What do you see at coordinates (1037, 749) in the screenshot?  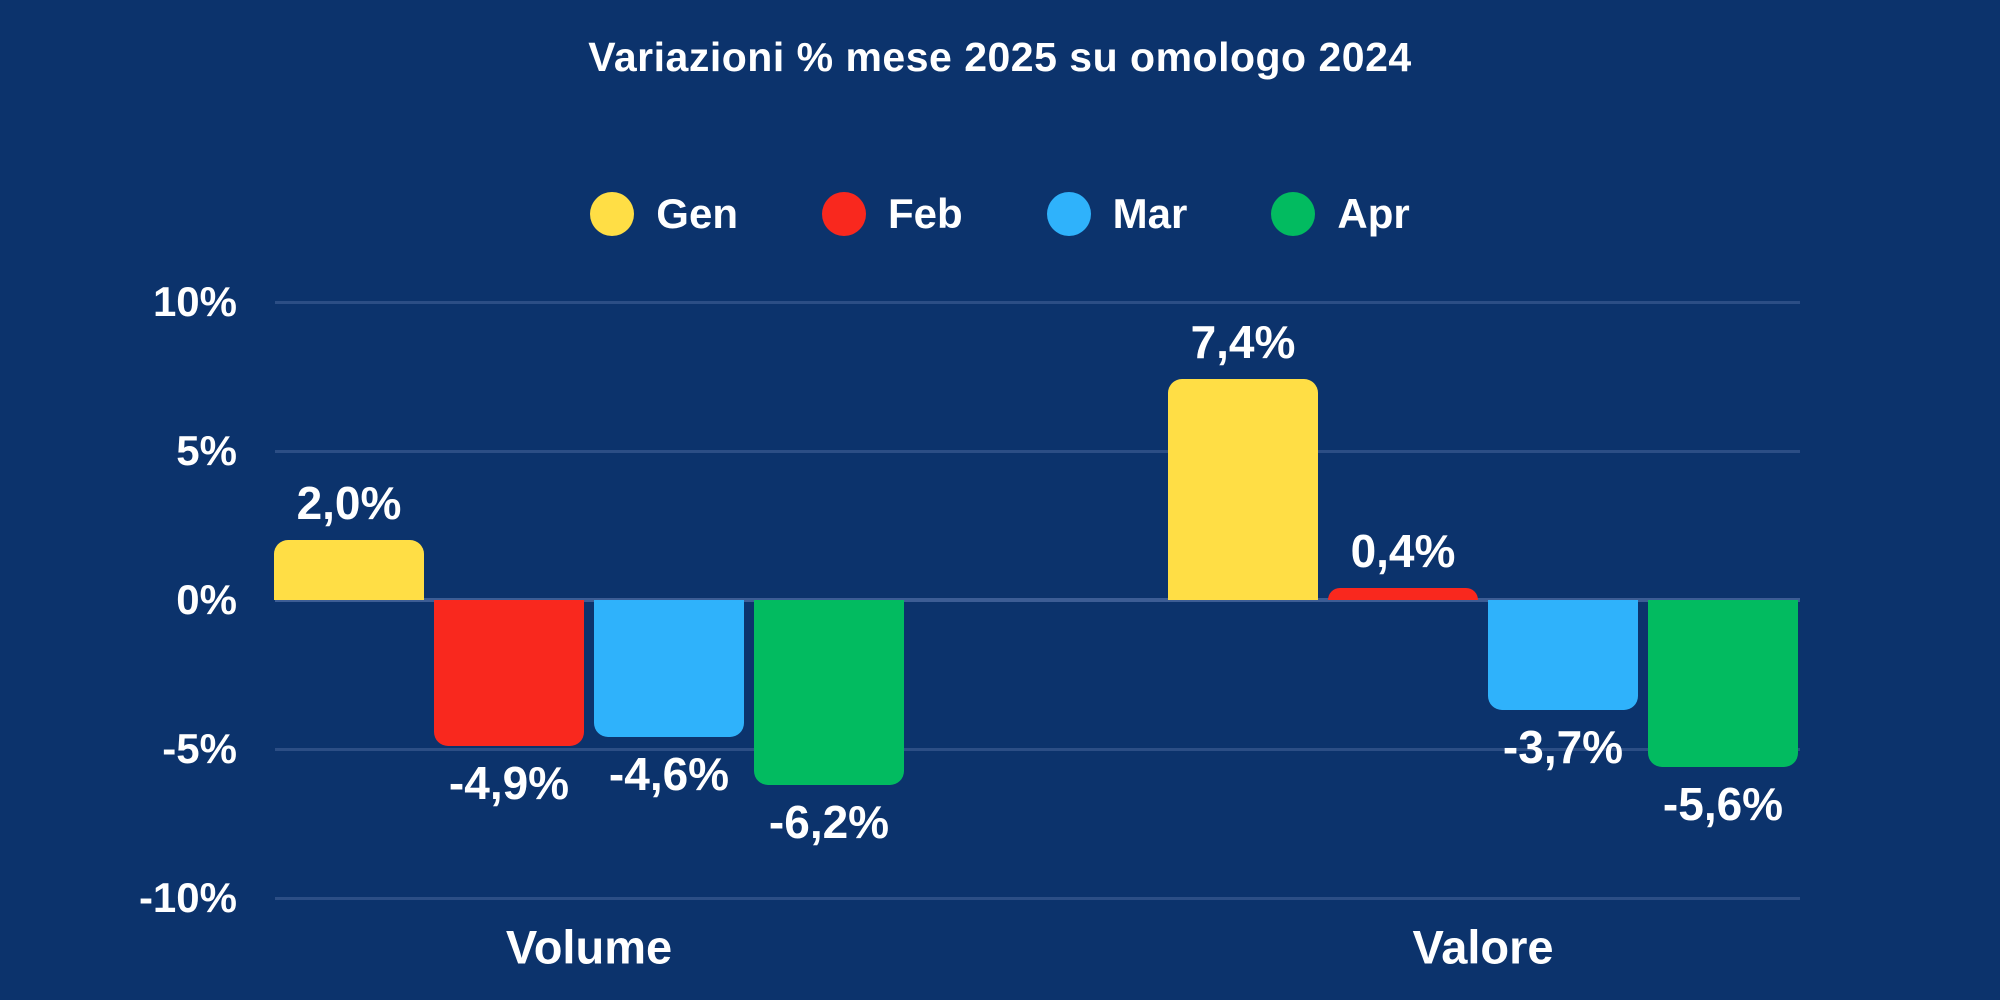 I see `gridline--5%` at bounding box center [1037, 749].